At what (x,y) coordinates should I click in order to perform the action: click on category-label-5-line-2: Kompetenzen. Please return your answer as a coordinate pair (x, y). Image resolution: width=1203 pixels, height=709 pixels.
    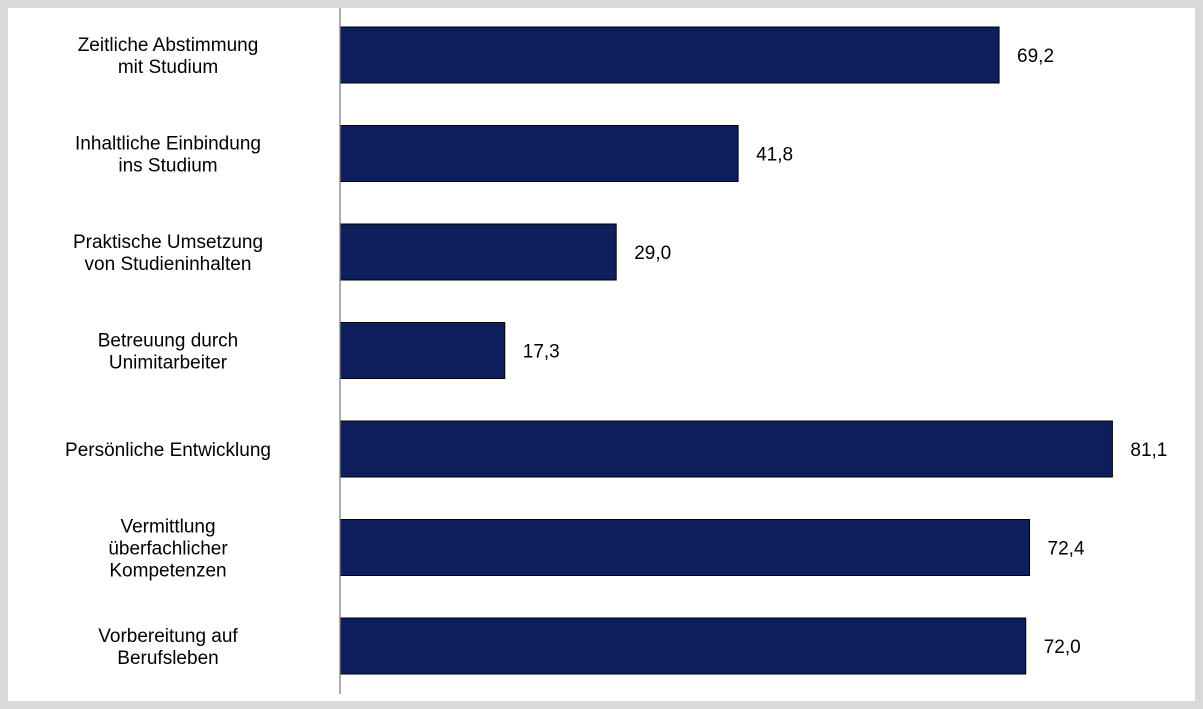
    Looking at the image, I should click on (167, 571).